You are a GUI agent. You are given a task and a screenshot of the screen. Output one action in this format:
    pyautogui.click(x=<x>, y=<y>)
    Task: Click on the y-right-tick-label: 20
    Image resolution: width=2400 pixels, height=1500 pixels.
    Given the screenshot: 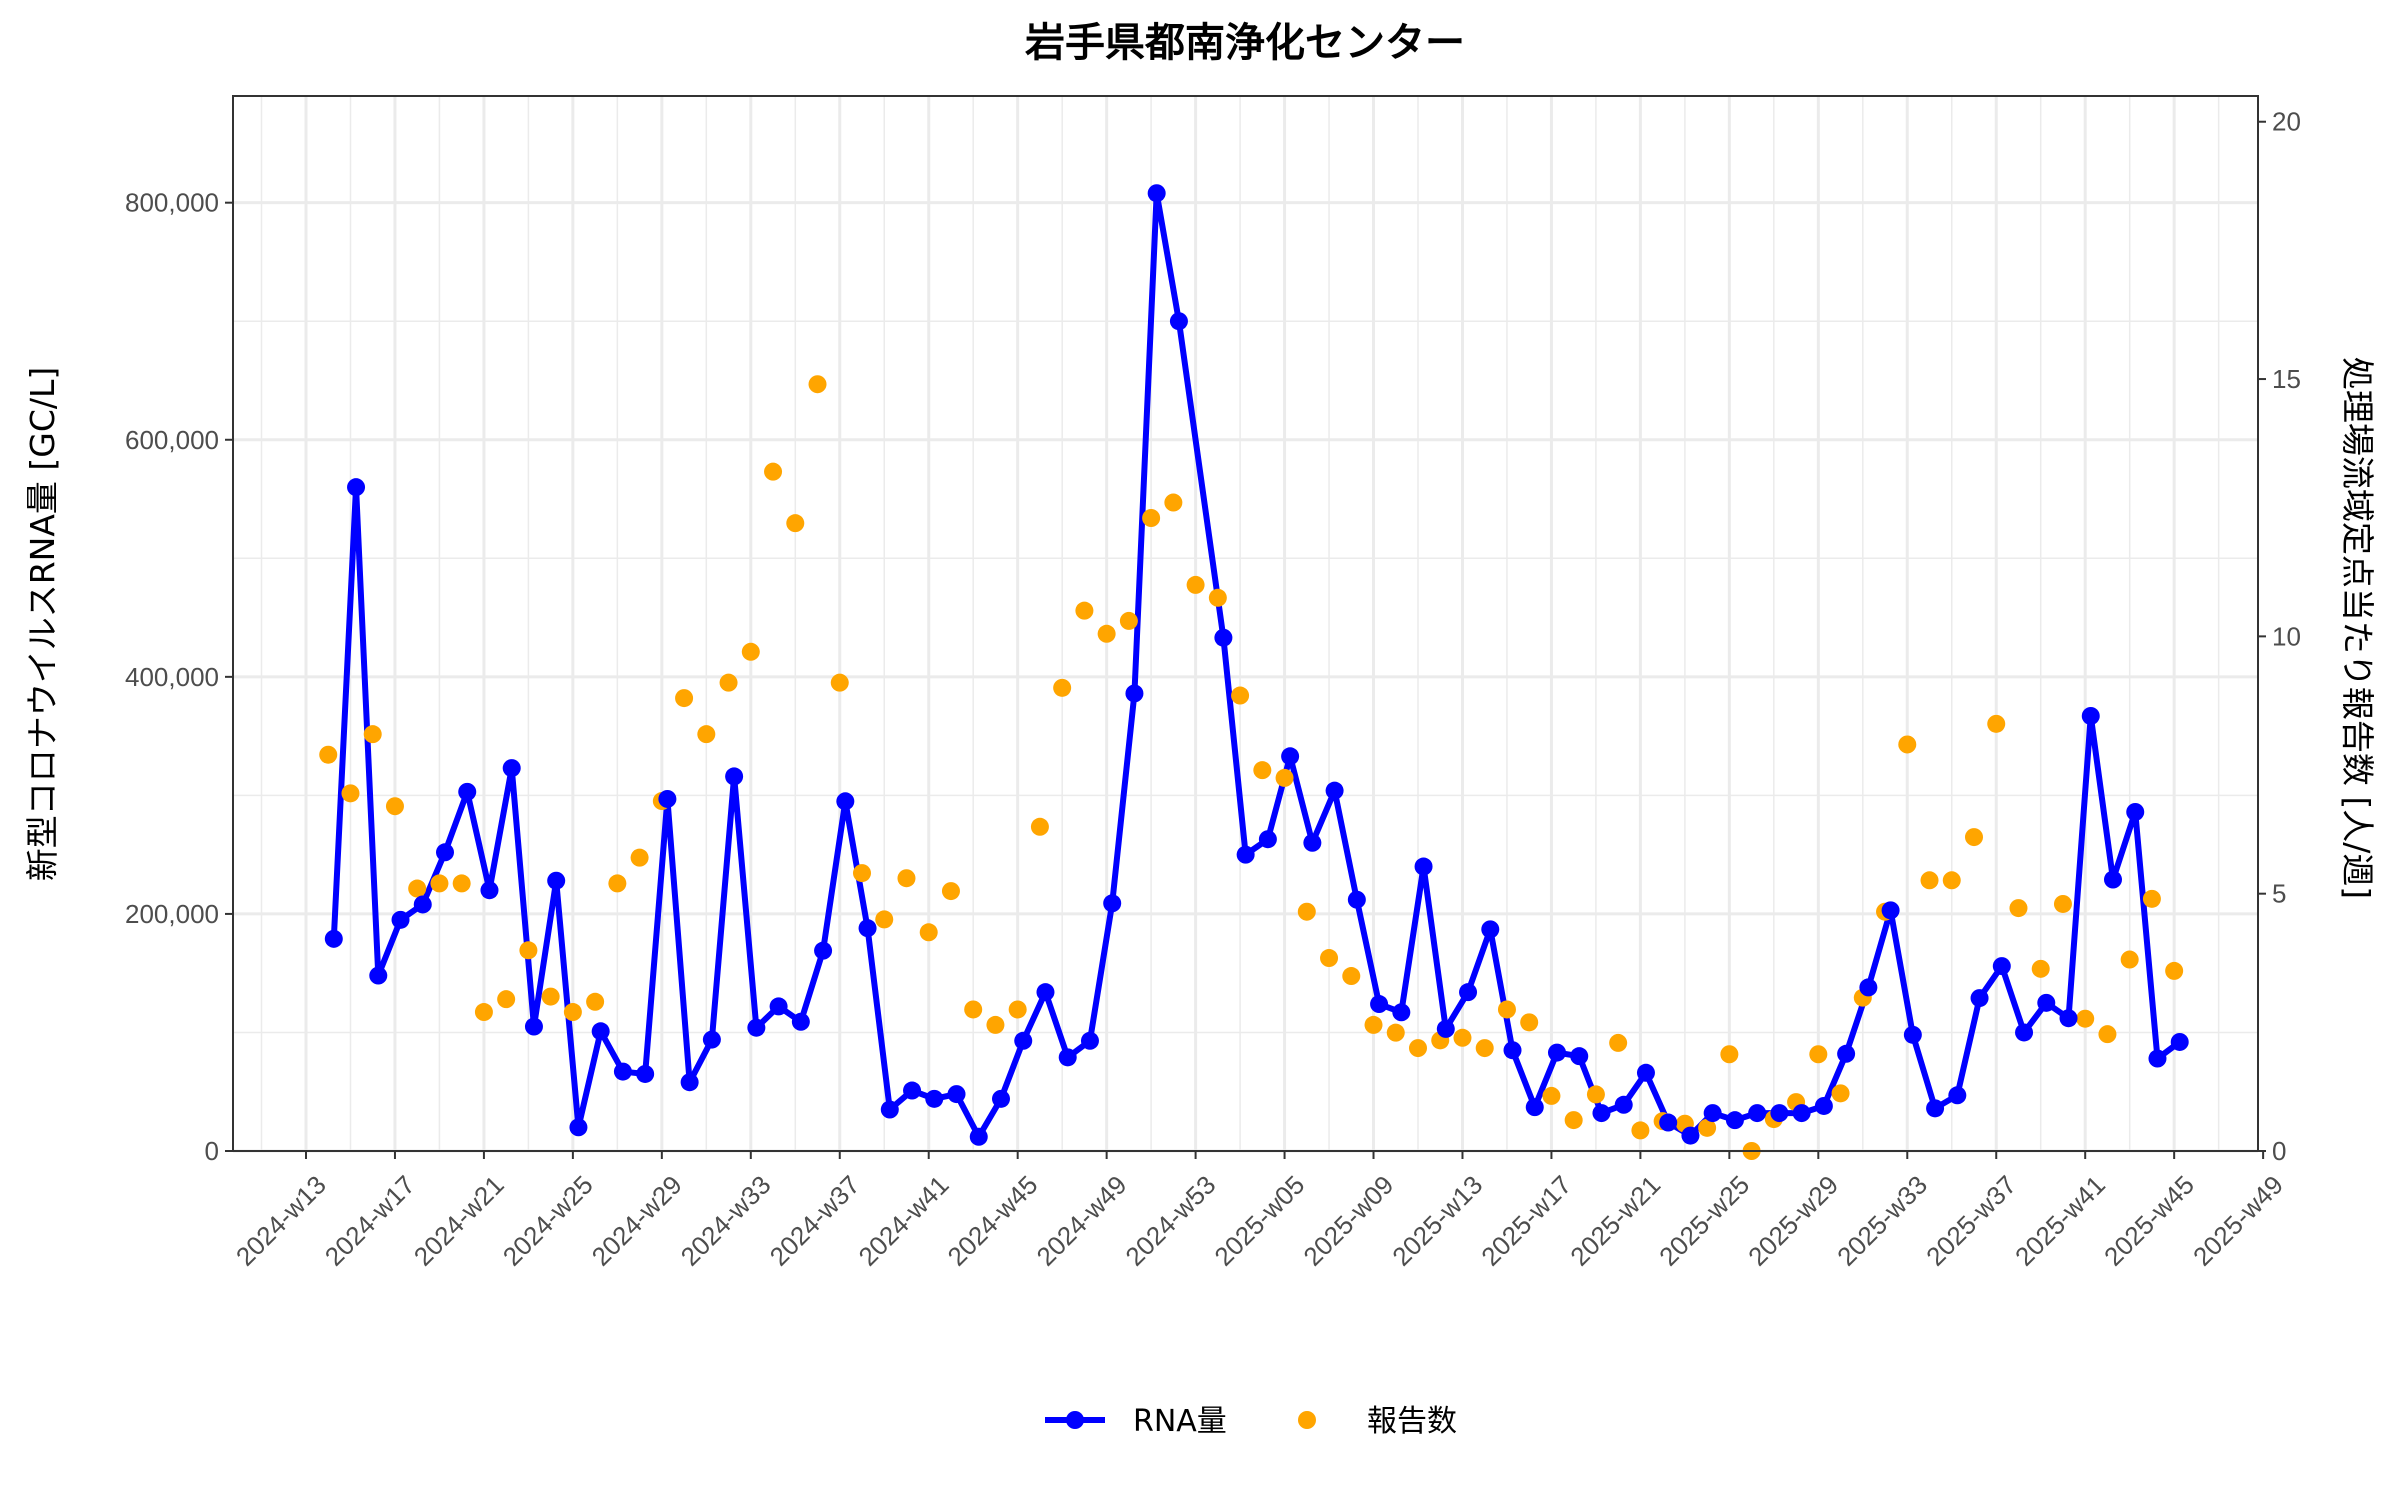 What is the action you would take?
    pyautogui.click(x=2286, y=122)
    